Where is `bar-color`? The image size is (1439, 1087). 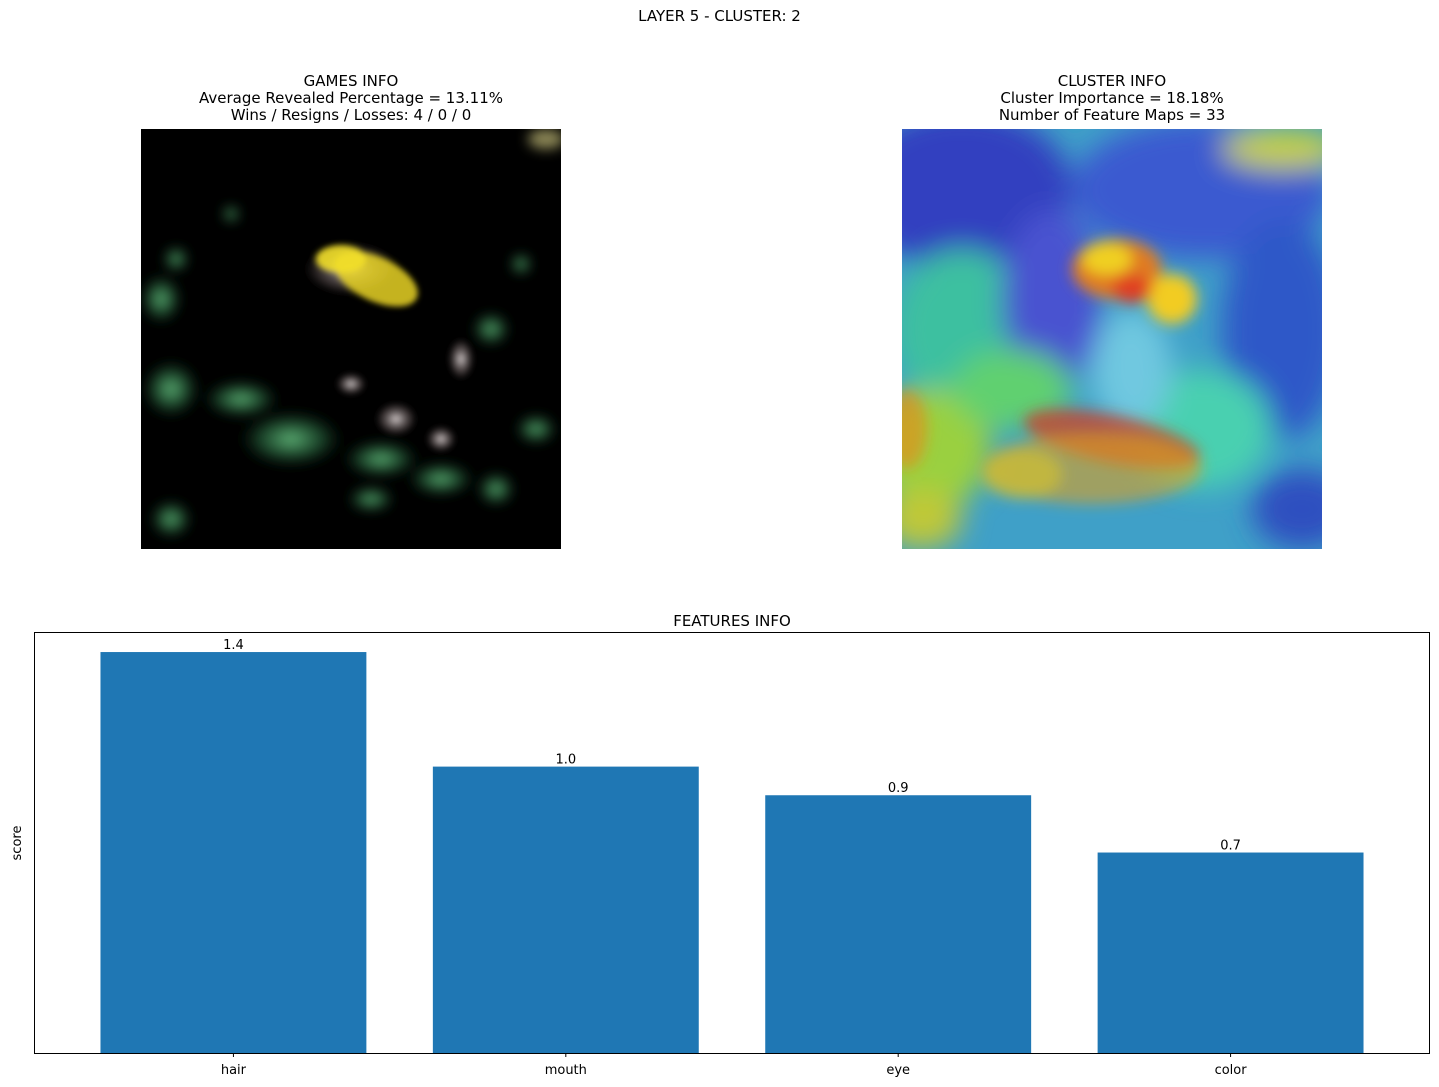
bar-color is located at coordinates (1230, 952).